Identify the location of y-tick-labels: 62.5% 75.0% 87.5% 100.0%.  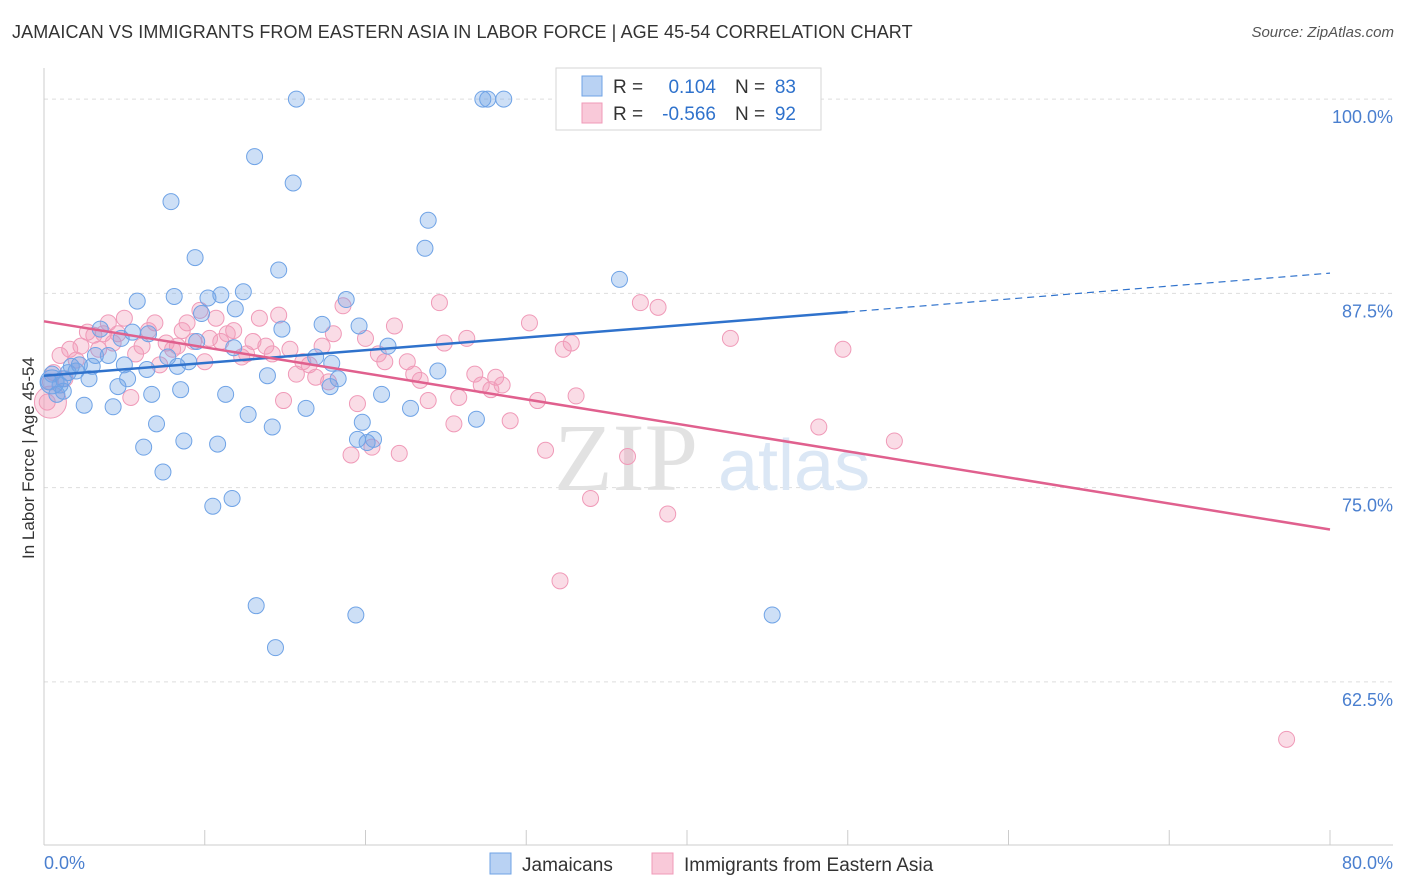
(1362, 408).